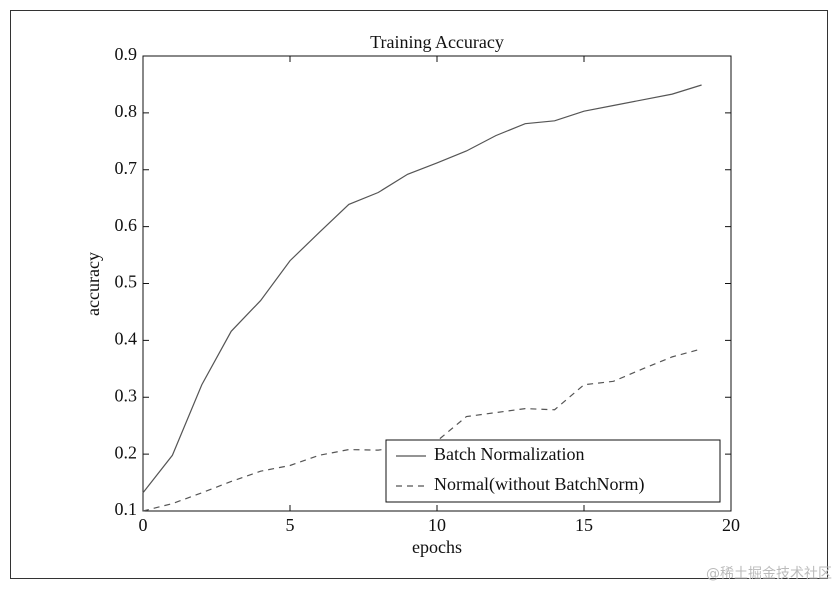  What do you see at coordinates (437, 525) in the screenshot?
I see `x-tick-label: 10` at bounding box center [437, 525].